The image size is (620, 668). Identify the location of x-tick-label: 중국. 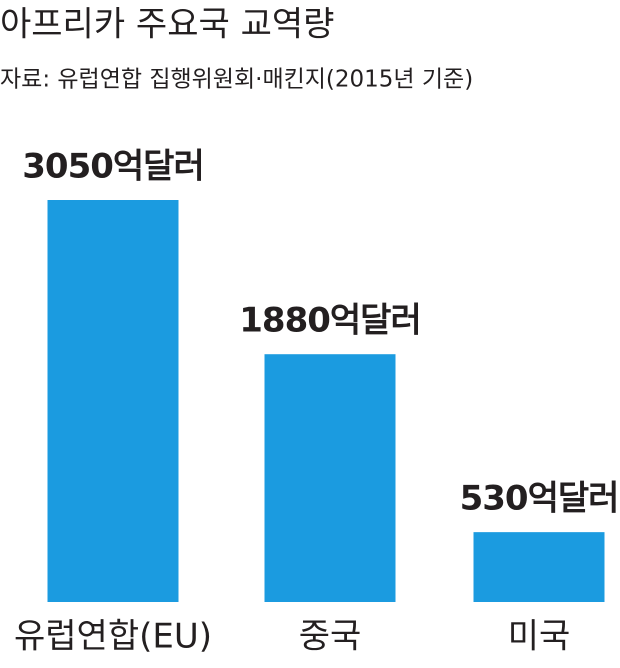
(330, 637).